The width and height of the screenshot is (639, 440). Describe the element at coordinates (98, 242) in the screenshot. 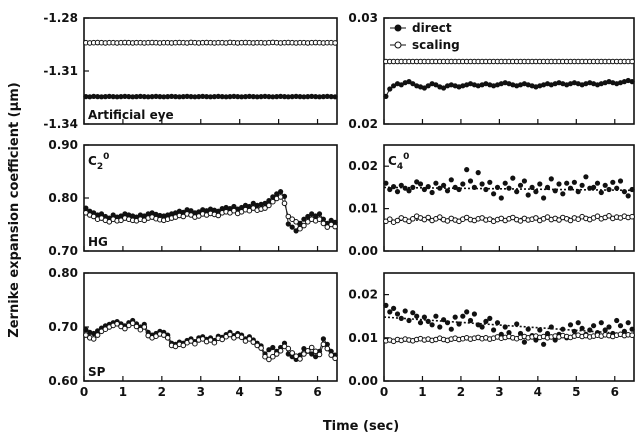

I see `panel-label: HG` at that location.